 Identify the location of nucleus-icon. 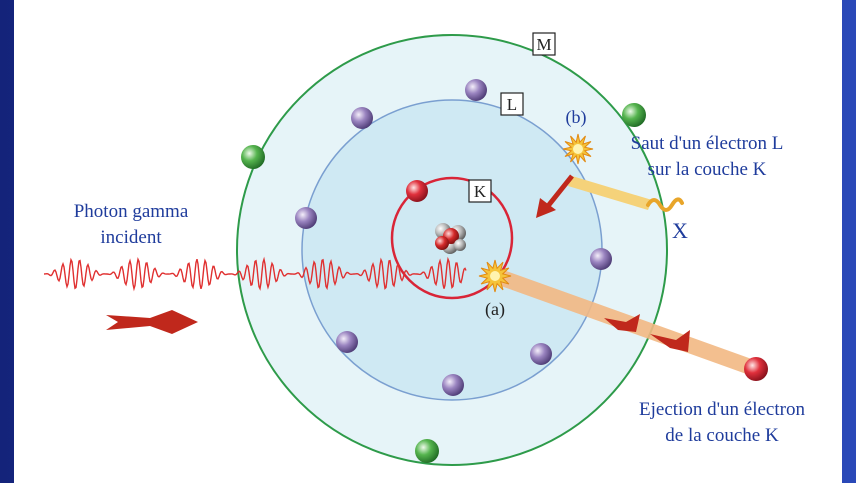
(450, 238).